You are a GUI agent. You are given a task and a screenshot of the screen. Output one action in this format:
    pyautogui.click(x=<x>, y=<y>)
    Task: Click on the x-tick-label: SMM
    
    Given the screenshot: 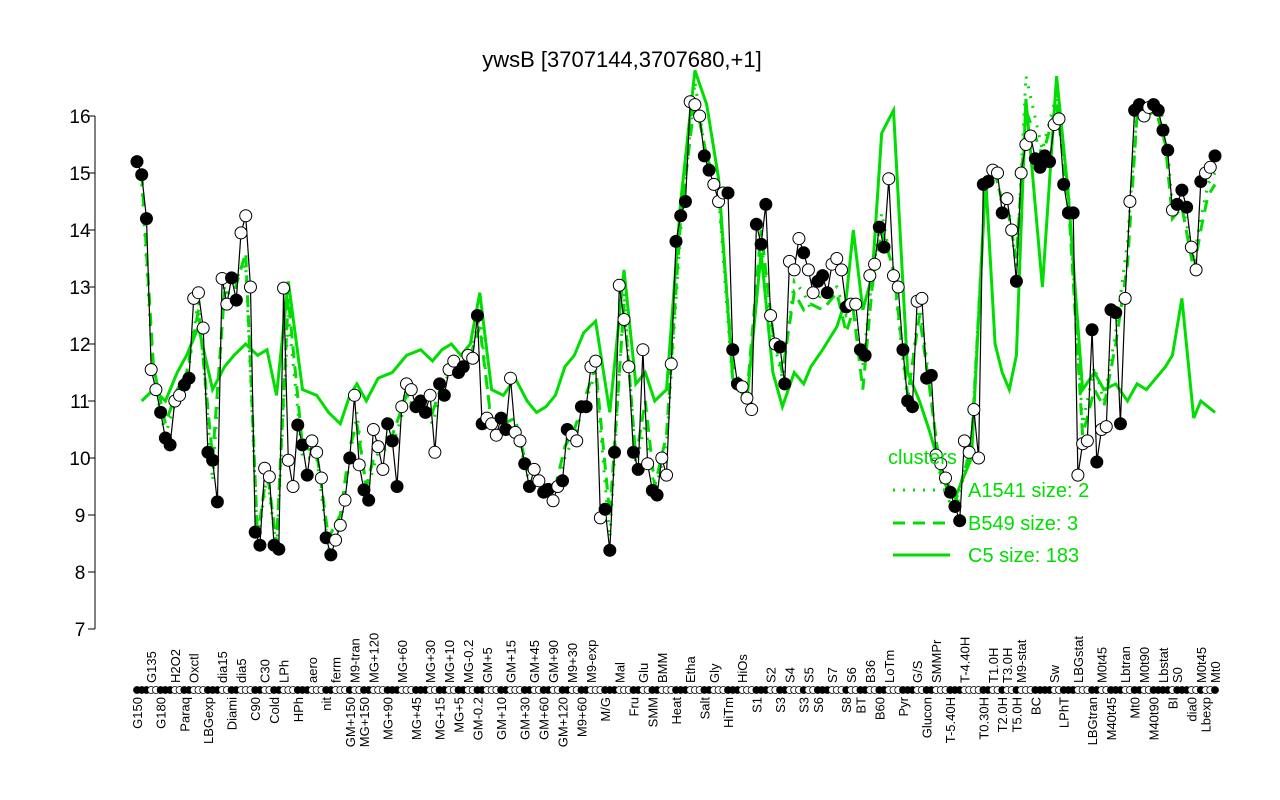 What is the action you would take?
    pyautogui.click(x=652, y=712)
    